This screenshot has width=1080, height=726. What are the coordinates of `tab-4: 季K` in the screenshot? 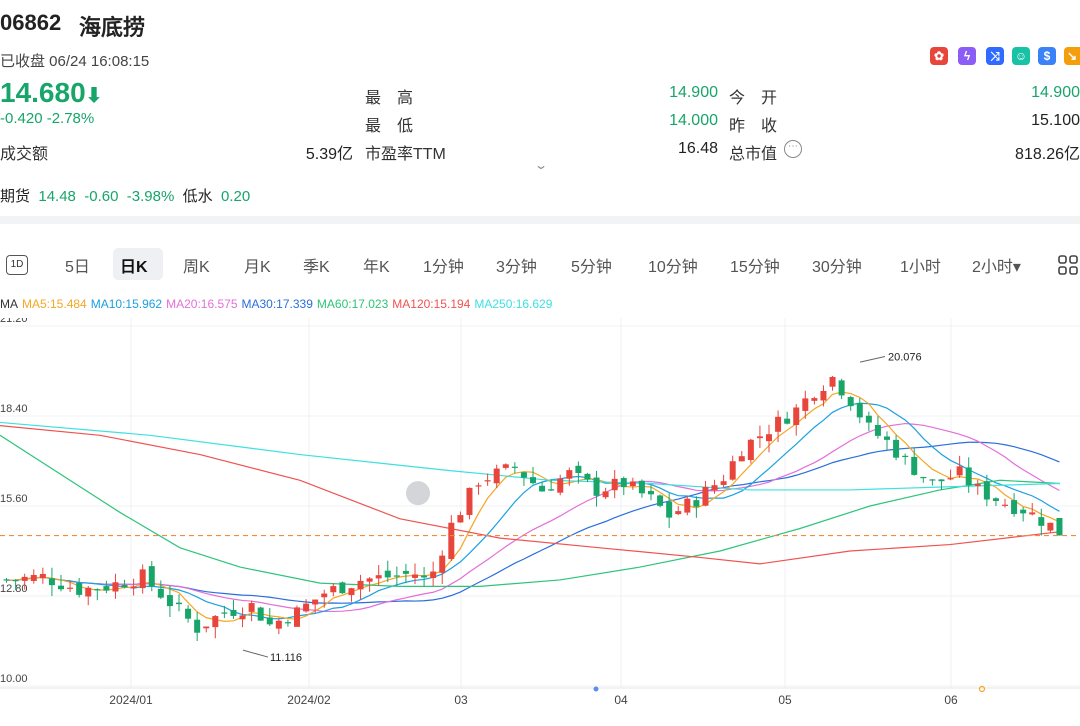 It's located at (316, 267).